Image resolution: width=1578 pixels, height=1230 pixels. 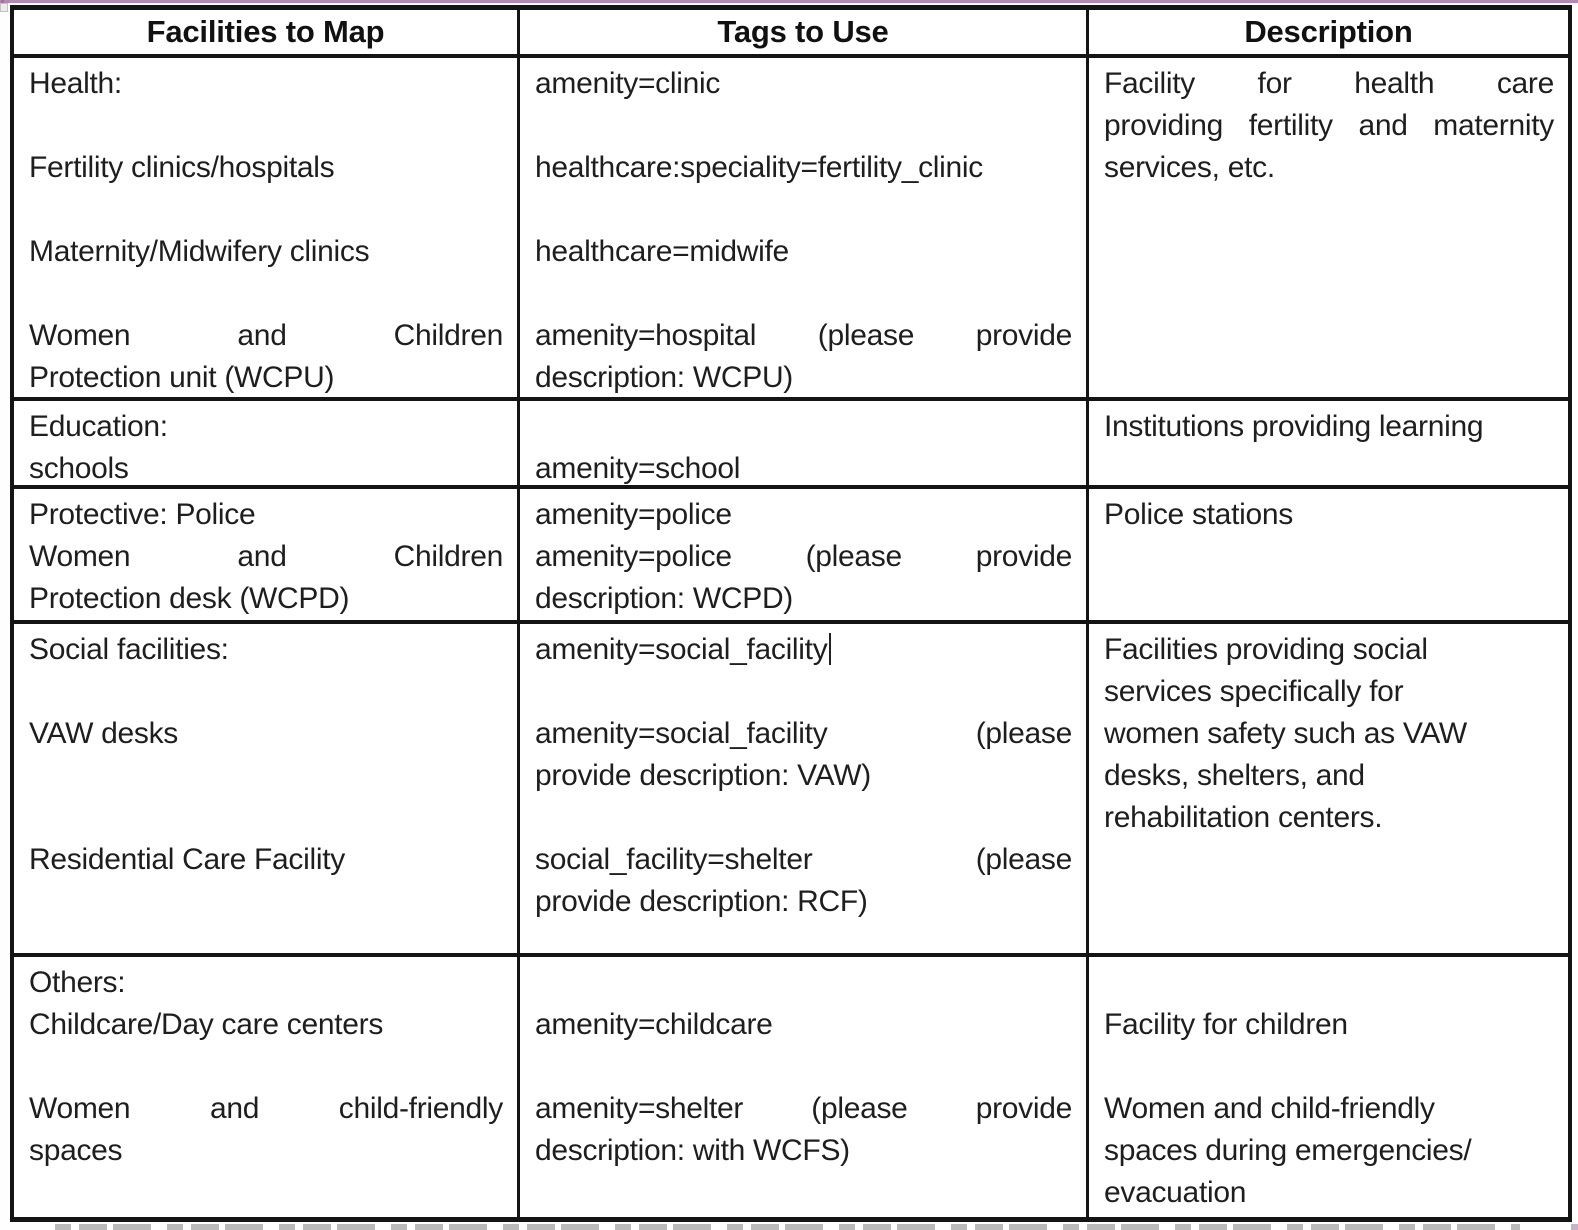 I want to click on cell-line: Health:, so click(x=266, y=84).